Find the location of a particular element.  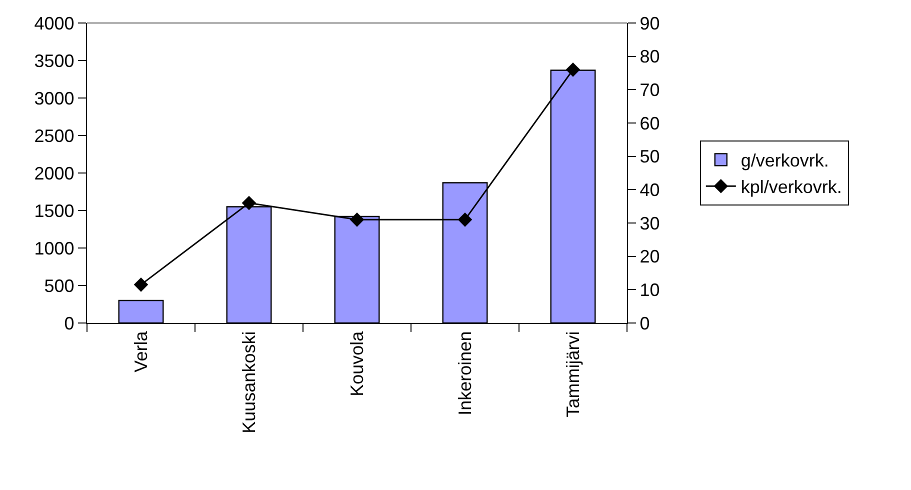

legend-label: kpl/verkovrk. is located at coordinates (791, 187).